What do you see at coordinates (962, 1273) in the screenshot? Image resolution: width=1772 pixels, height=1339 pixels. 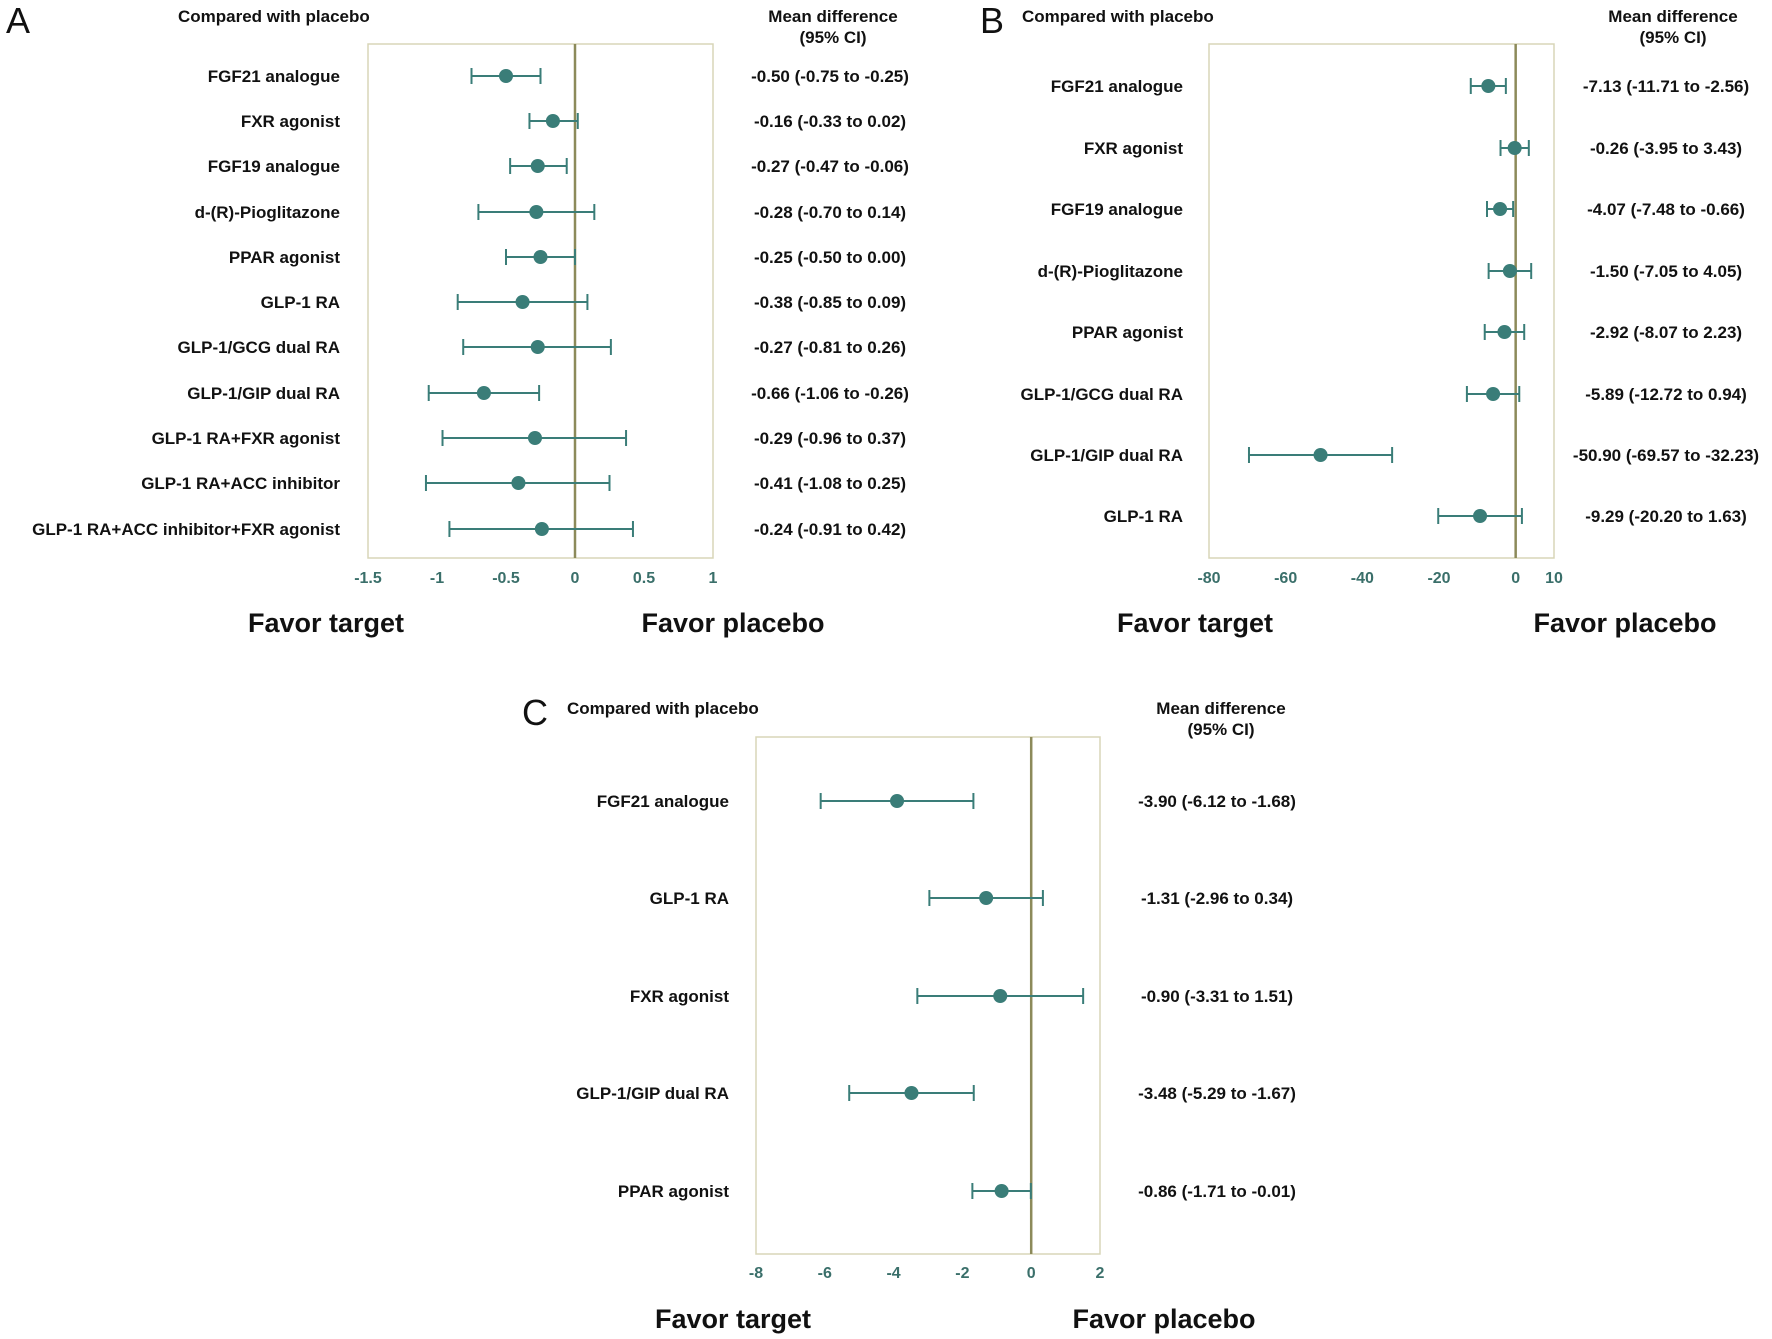 I see `x-tick-label: -2` at bounding box center [962, 1273].